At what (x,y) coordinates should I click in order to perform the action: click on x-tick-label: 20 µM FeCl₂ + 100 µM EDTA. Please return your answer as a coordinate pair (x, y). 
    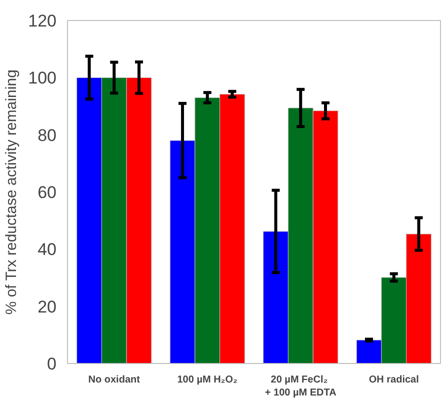
    Looking at the image, I should click on (300, 386).